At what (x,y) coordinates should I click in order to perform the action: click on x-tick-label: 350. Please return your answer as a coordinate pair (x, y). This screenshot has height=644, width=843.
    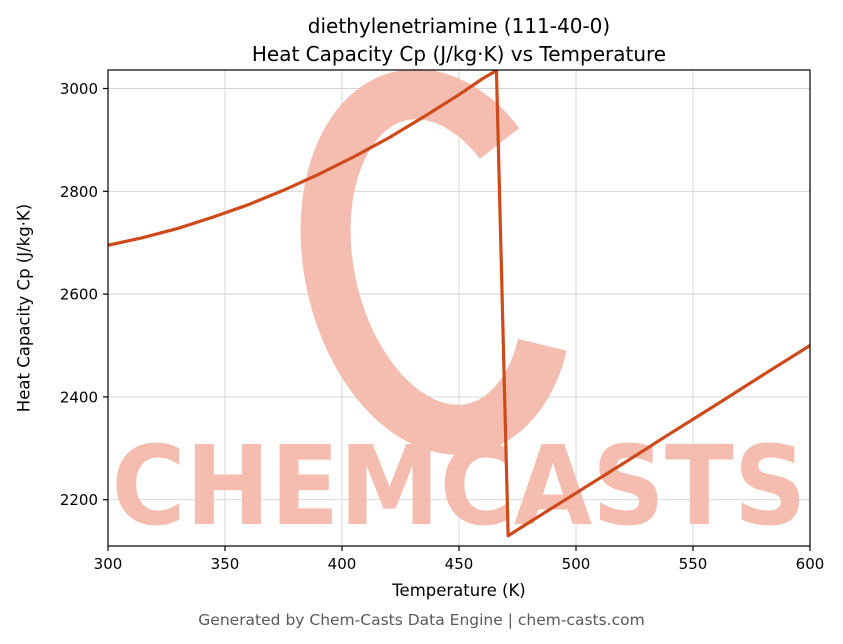
    Looking at the image, I should click on (225, 564).